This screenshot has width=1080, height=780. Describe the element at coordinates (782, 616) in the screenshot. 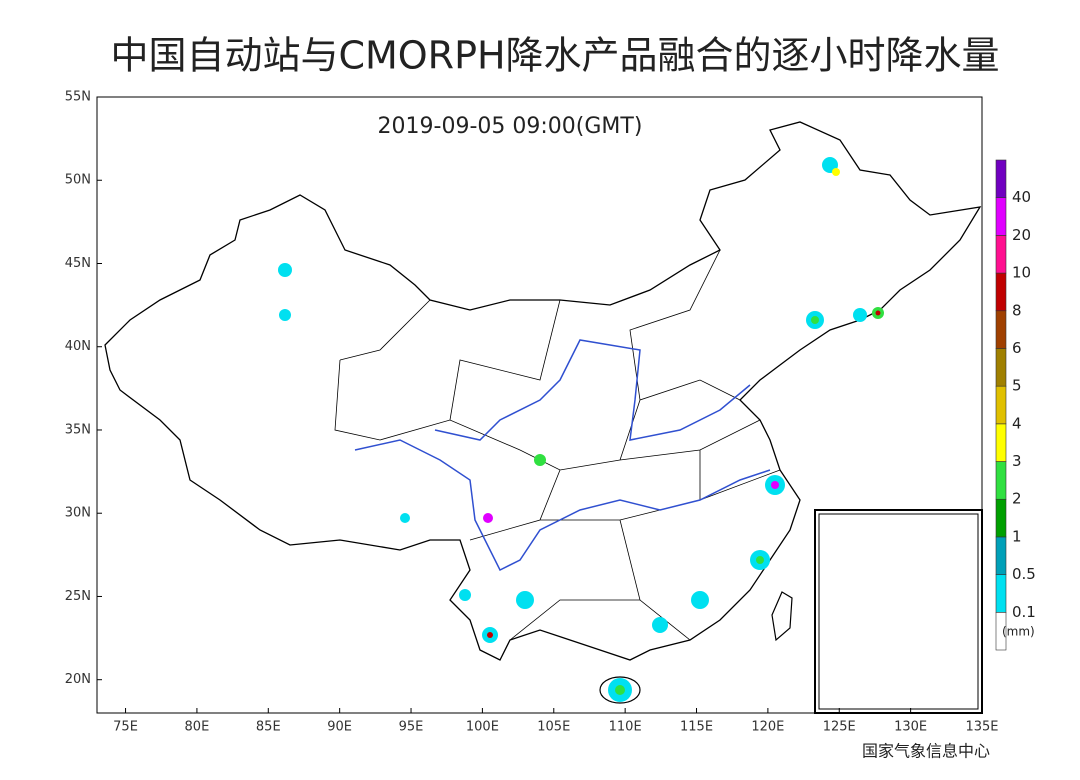

I see `taiwan` at that location.